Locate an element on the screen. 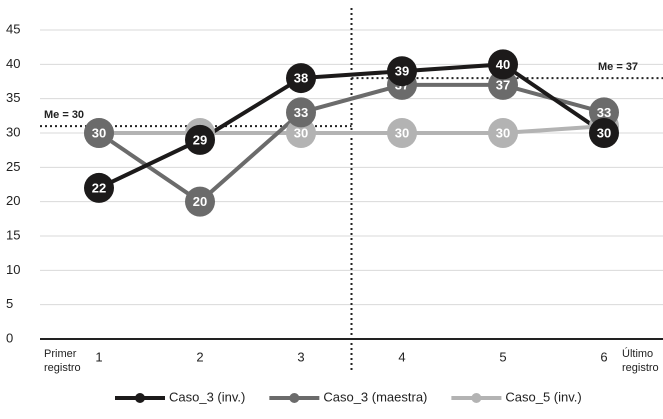  x-tick-label: 5 is located at coordinates (502, 356).